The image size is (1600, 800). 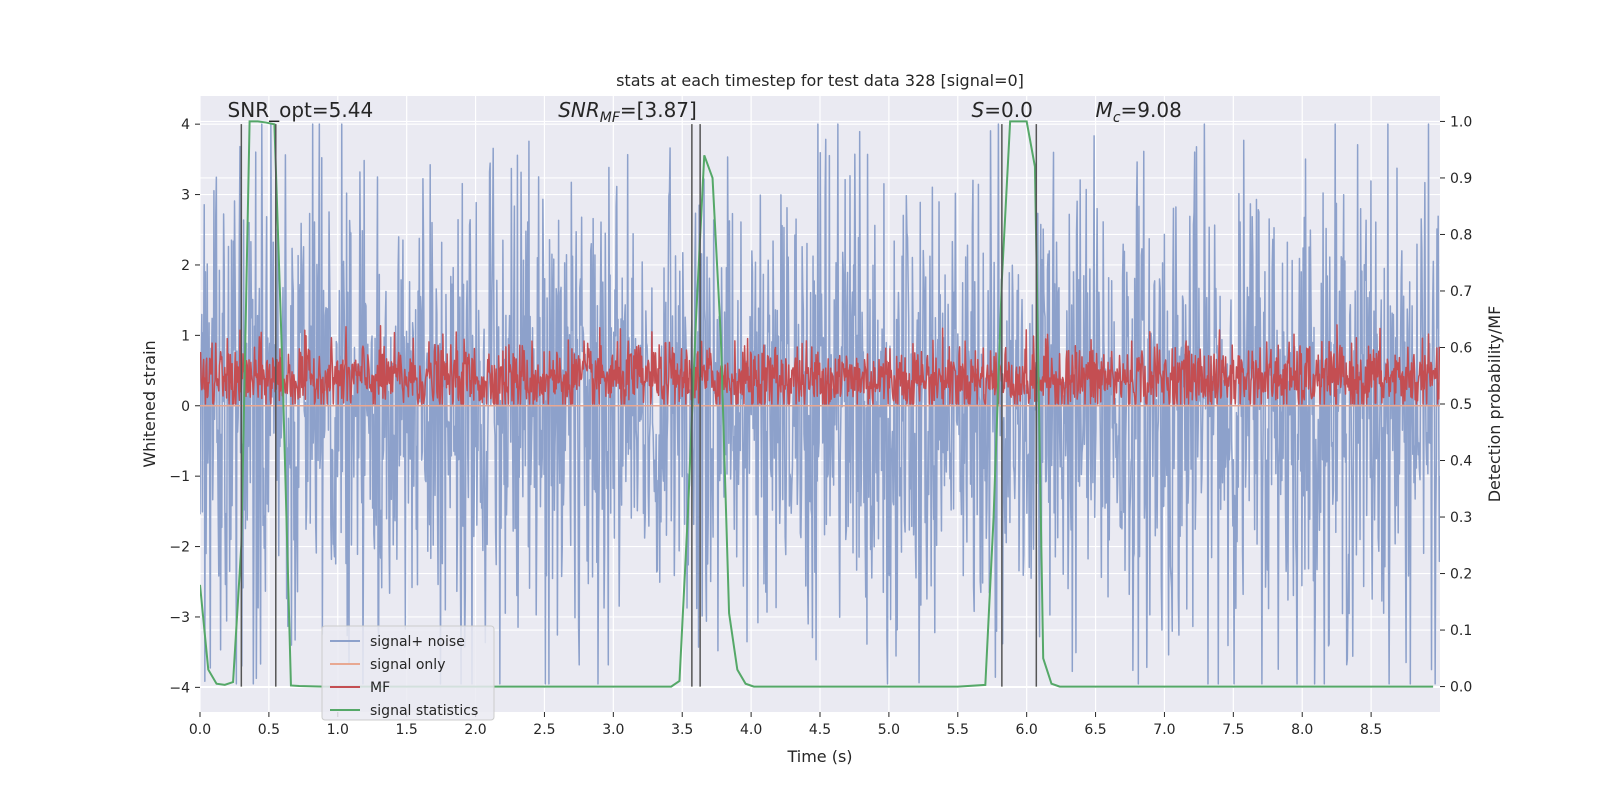 I want to click on x-tick-label: 1.5, so click(x=407, y=730).